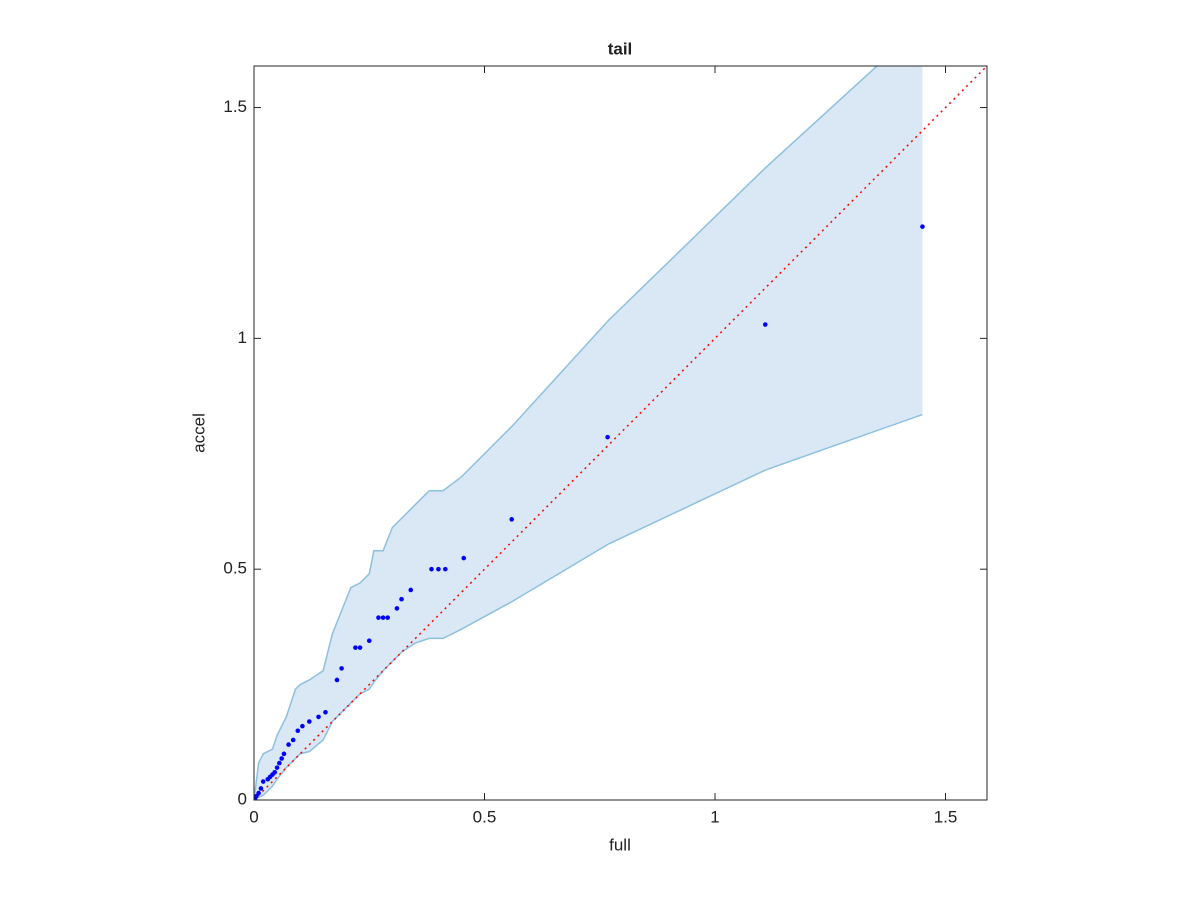 This screenshot has height=900, width=1200. Describe the element at coordinates (485, 816) in the screenshot. I see `x-tick-label: 0.5` at that location.